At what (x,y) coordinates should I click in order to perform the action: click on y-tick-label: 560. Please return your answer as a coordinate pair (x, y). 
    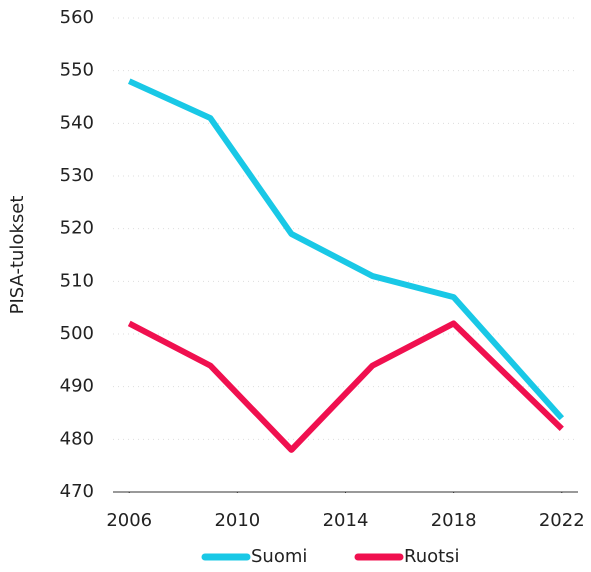
    Looking at the image, I should click on (77, 17).